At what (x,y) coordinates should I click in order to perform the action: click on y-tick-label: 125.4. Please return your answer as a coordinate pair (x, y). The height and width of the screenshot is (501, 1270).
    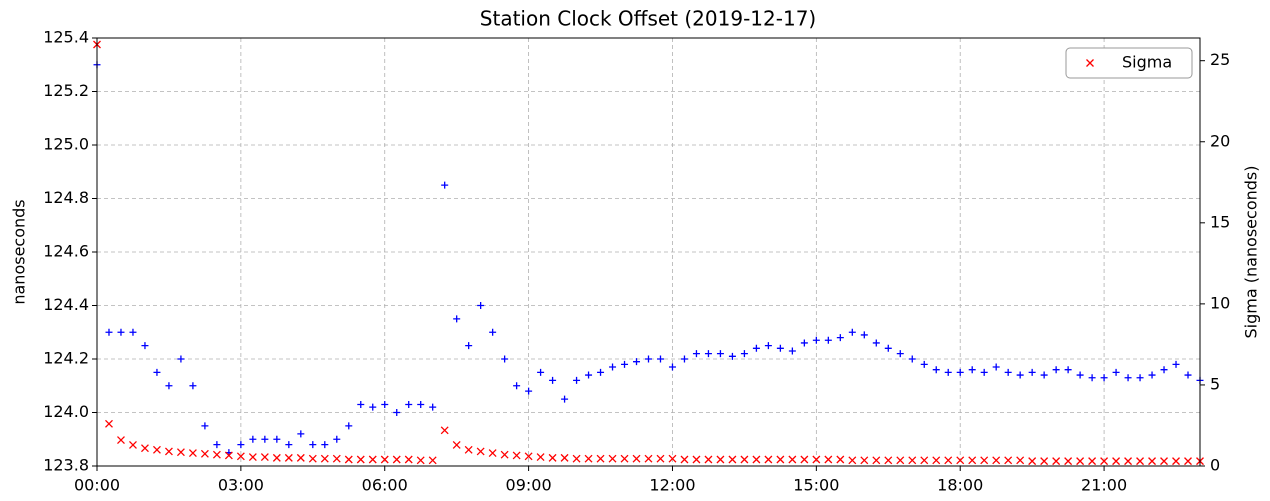
    Looking at the image, I should click on (66, 37).